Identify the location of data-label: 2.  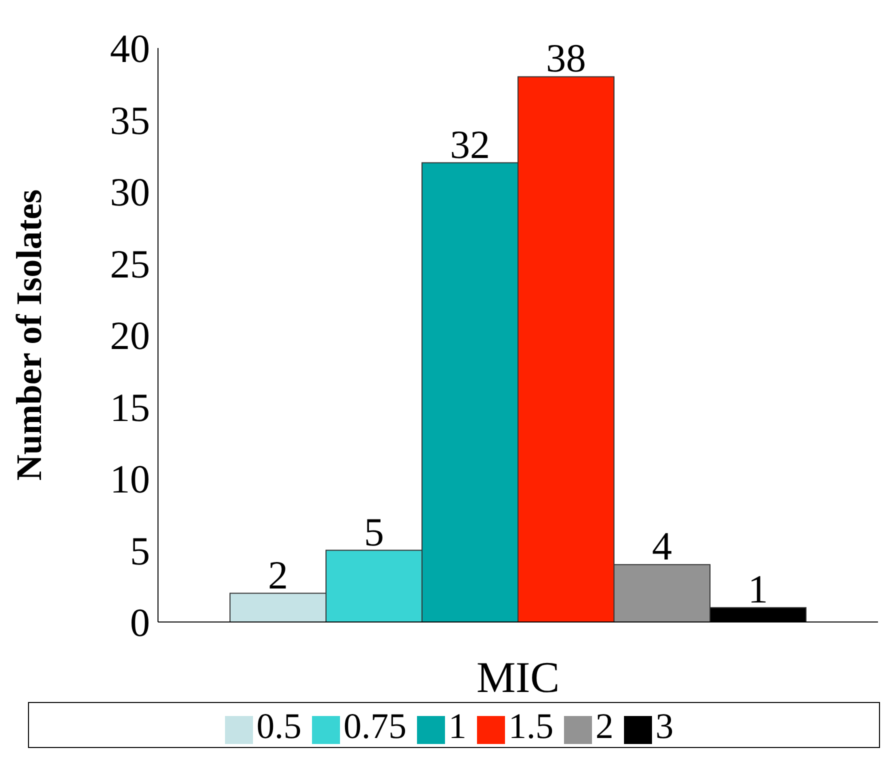
(278, 575).